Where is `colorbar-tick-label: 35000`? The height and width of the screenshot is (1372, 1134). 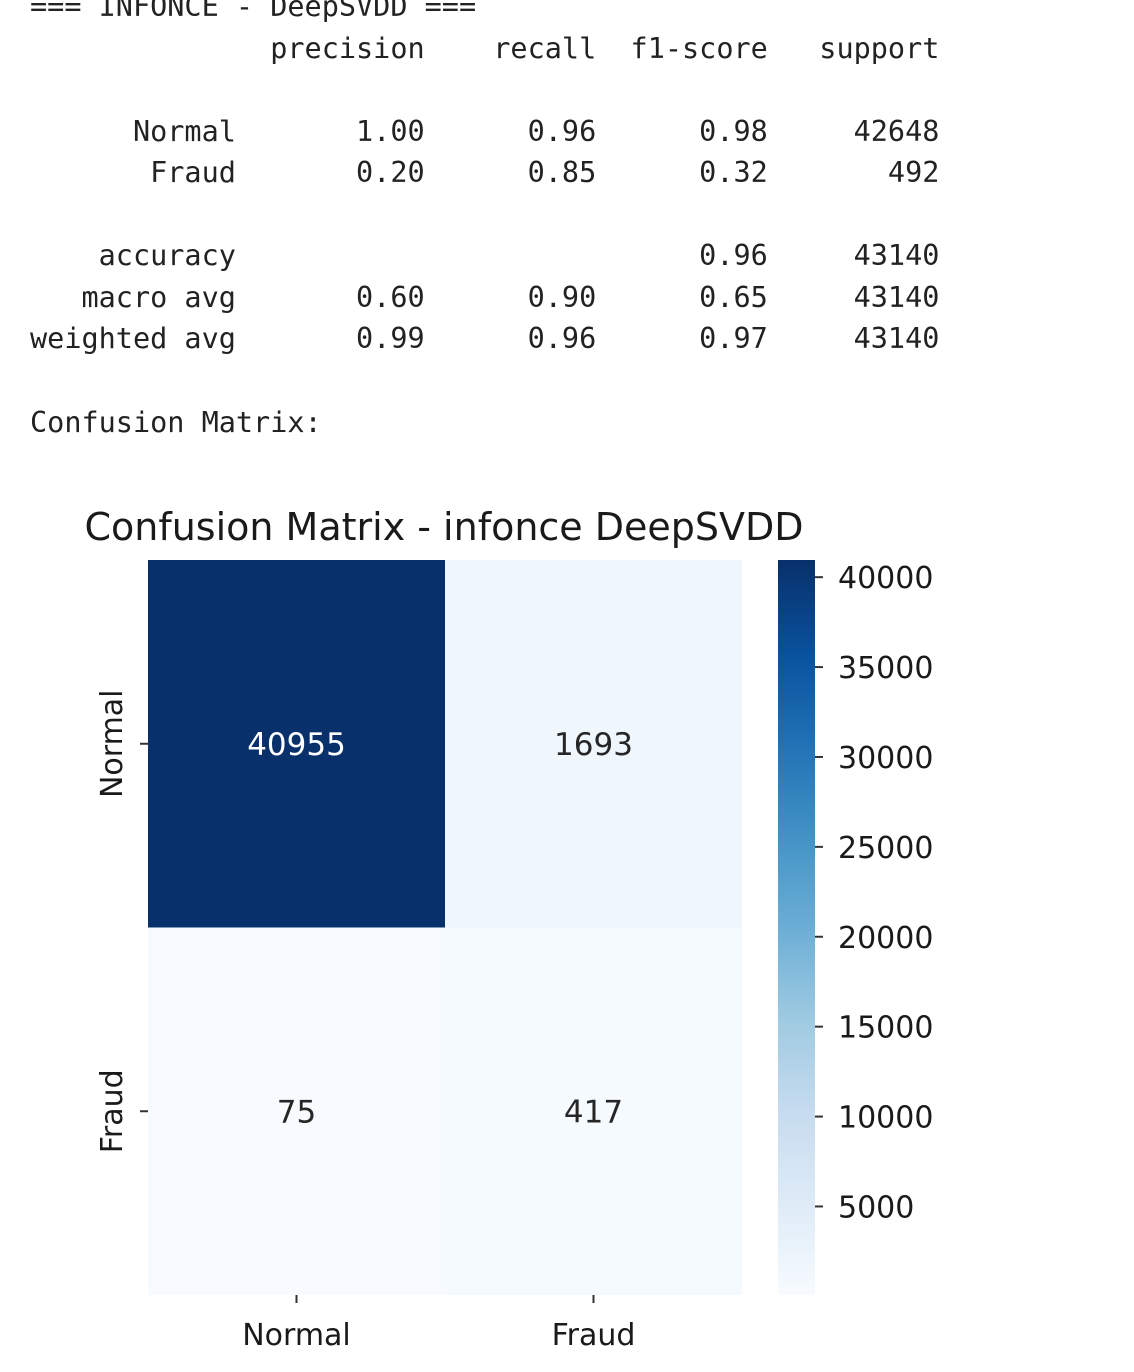 colorbar-tick-label: 35000 is located at coordinates (885, 668).